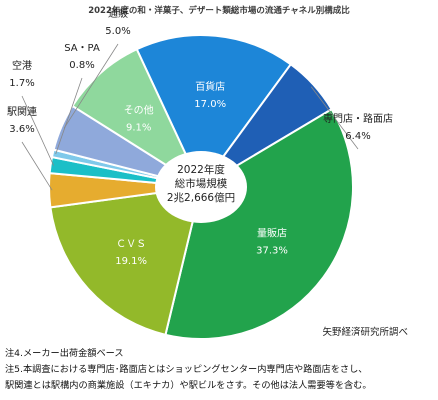  Describe the element at coordinates (22, 111) in the screenshot. I see `slice-label: 駅関連` at that location.